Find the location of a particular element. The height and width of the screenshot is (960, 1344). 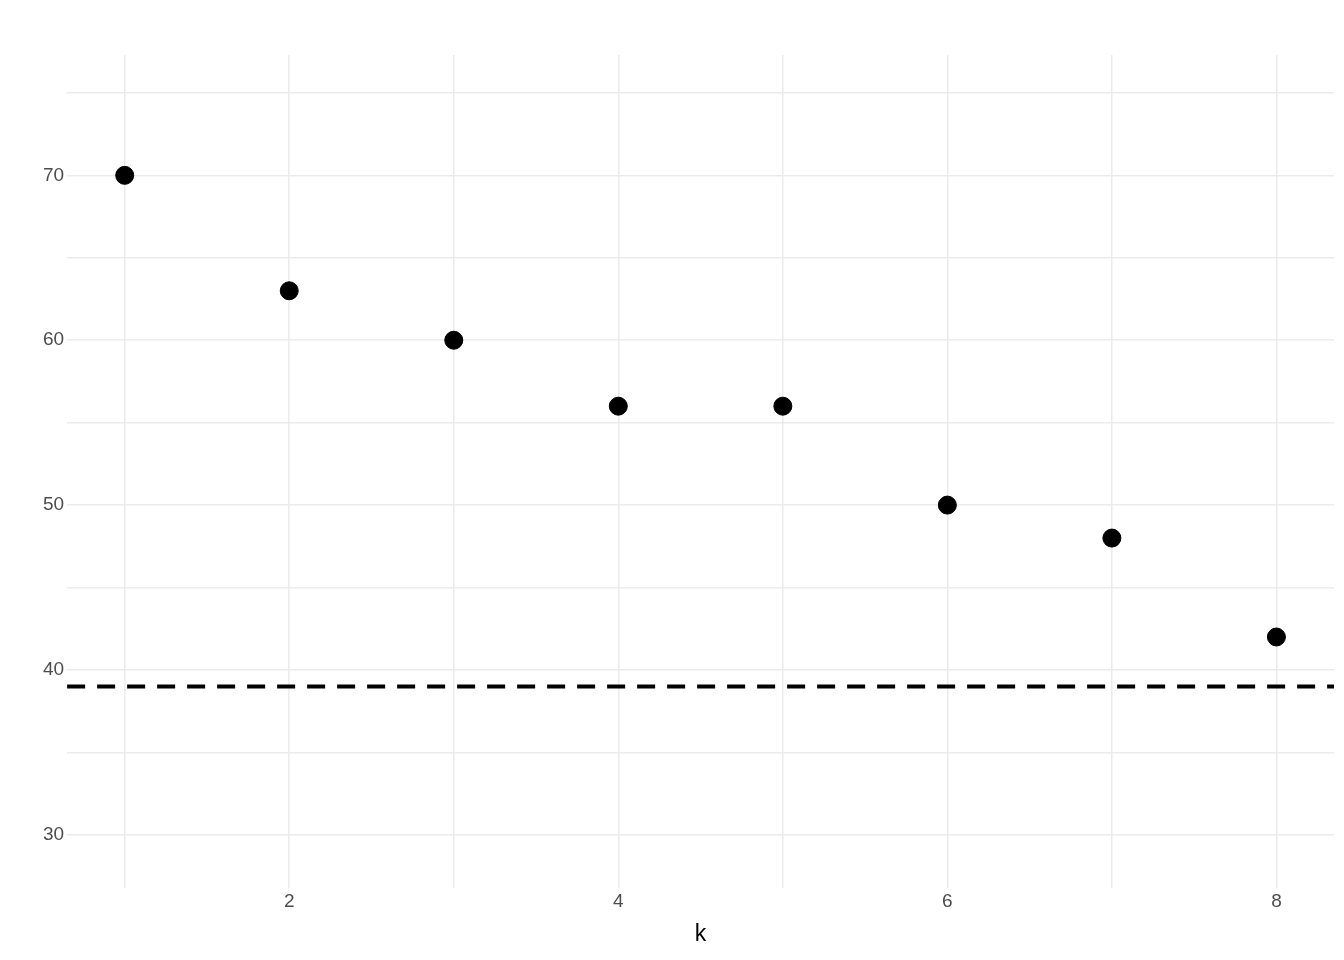

y-tick-label: 40 is located at coordinates (53, 669).